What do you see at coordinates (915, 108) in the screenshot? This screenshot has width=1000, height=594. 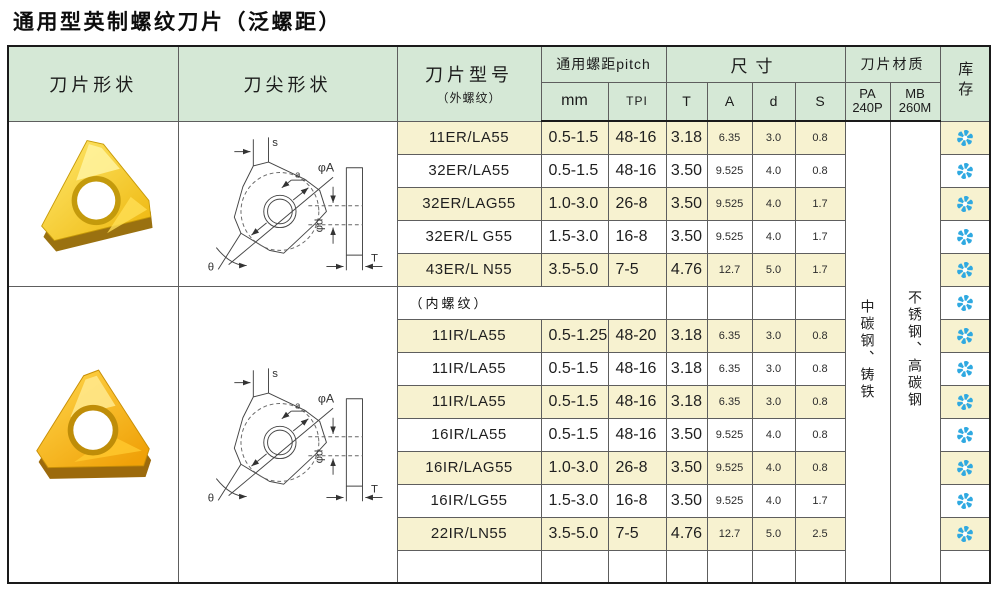 I see `grade-mb-line2: 260M` at bounding box center [915, 108].